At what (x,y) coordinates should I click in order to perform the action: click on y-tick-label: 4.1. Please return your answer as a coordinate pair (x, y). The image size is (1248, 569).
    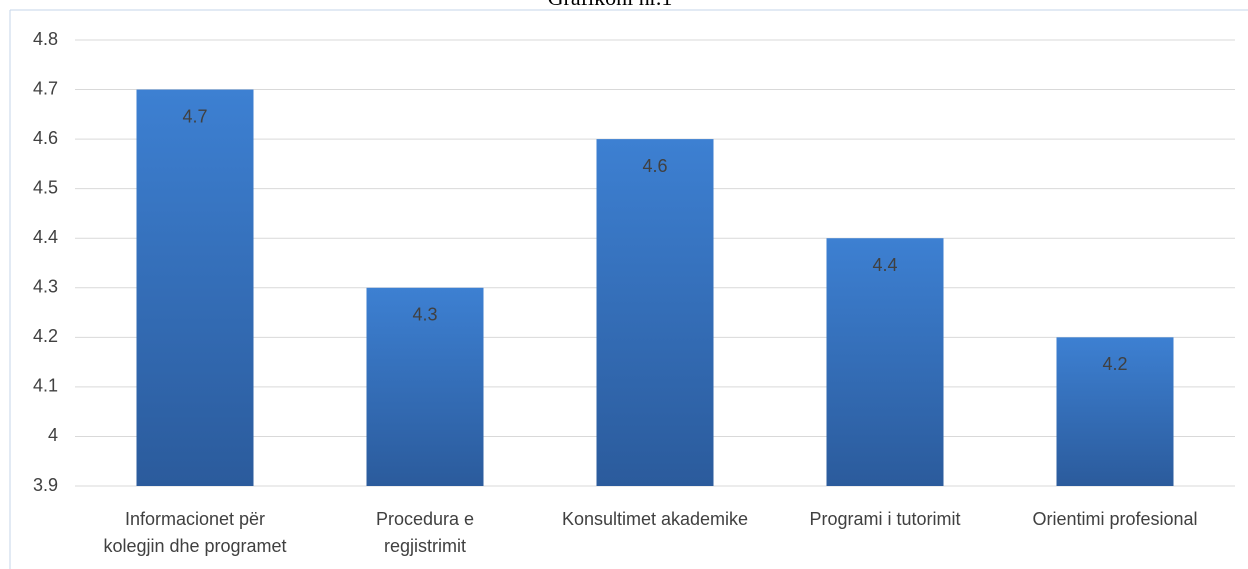
    Looking at the image, I should click on (45, 386).